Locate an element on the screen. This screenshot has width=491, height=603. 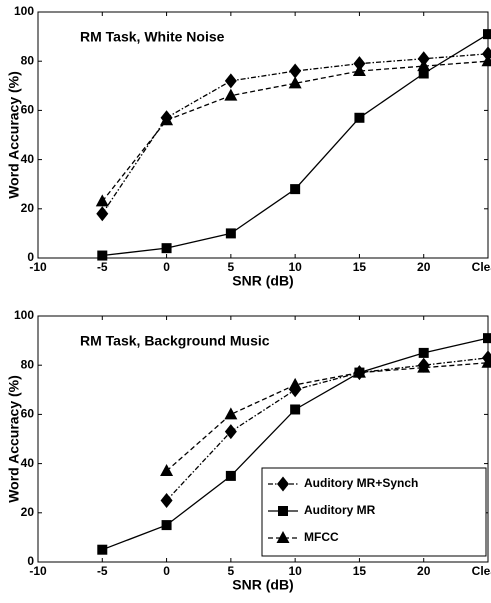
legend-label: Auditory MR is located at coordinates (340, 510).